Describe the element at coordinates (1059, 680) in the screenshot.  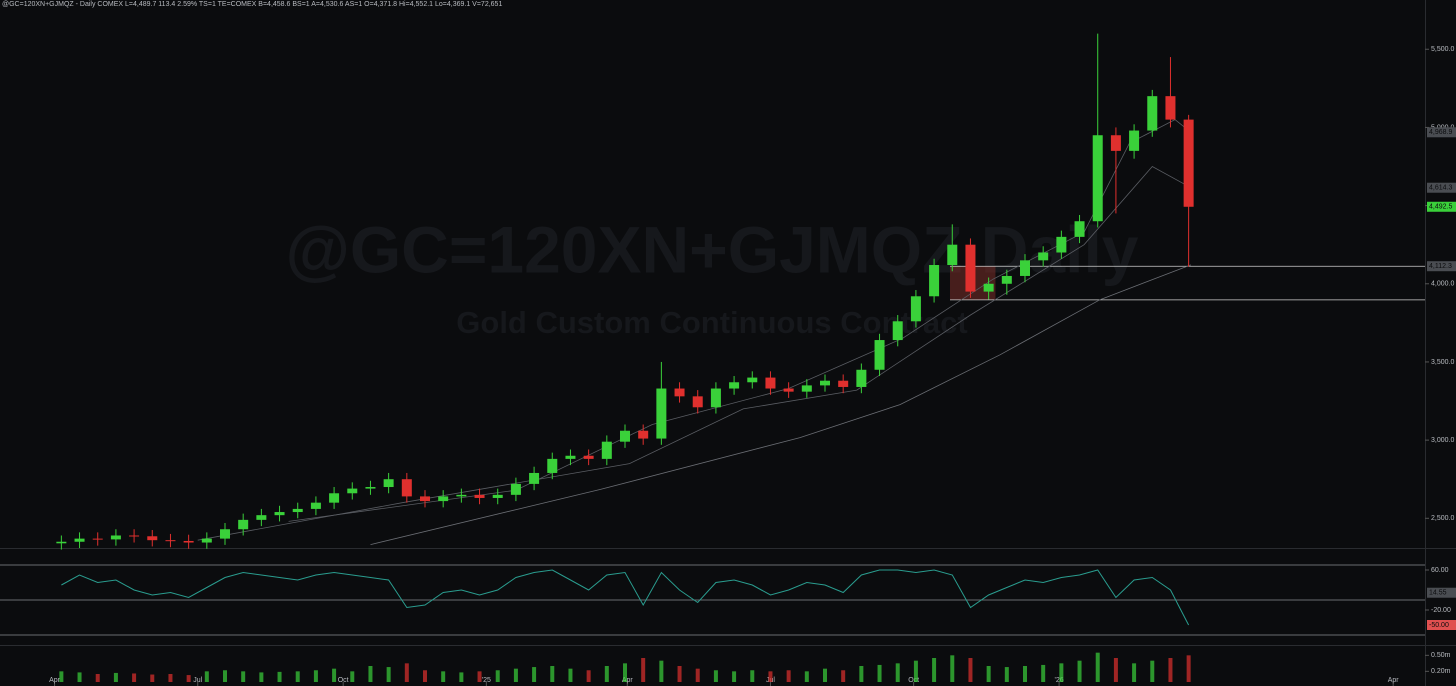
I see `x-tick-label: '26` at that location.